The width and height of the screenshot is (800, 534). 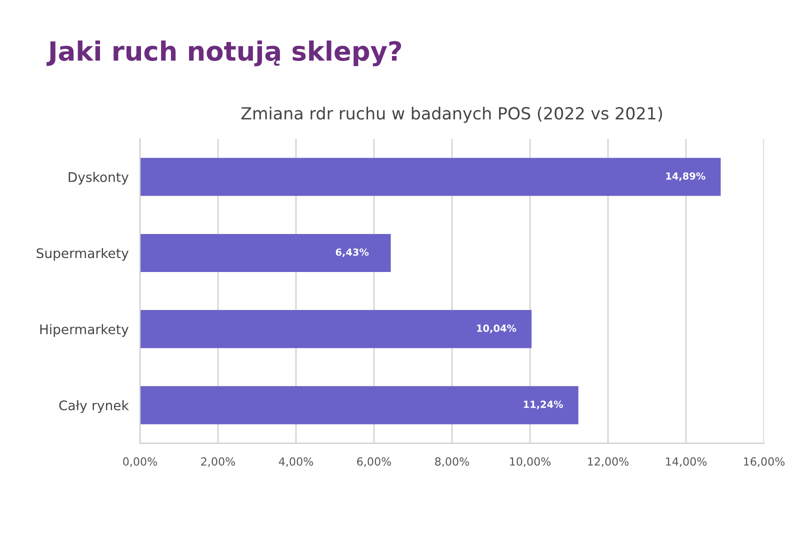 I want to click on y-tick-label: Cały rynek, so click(x=94, y=406).